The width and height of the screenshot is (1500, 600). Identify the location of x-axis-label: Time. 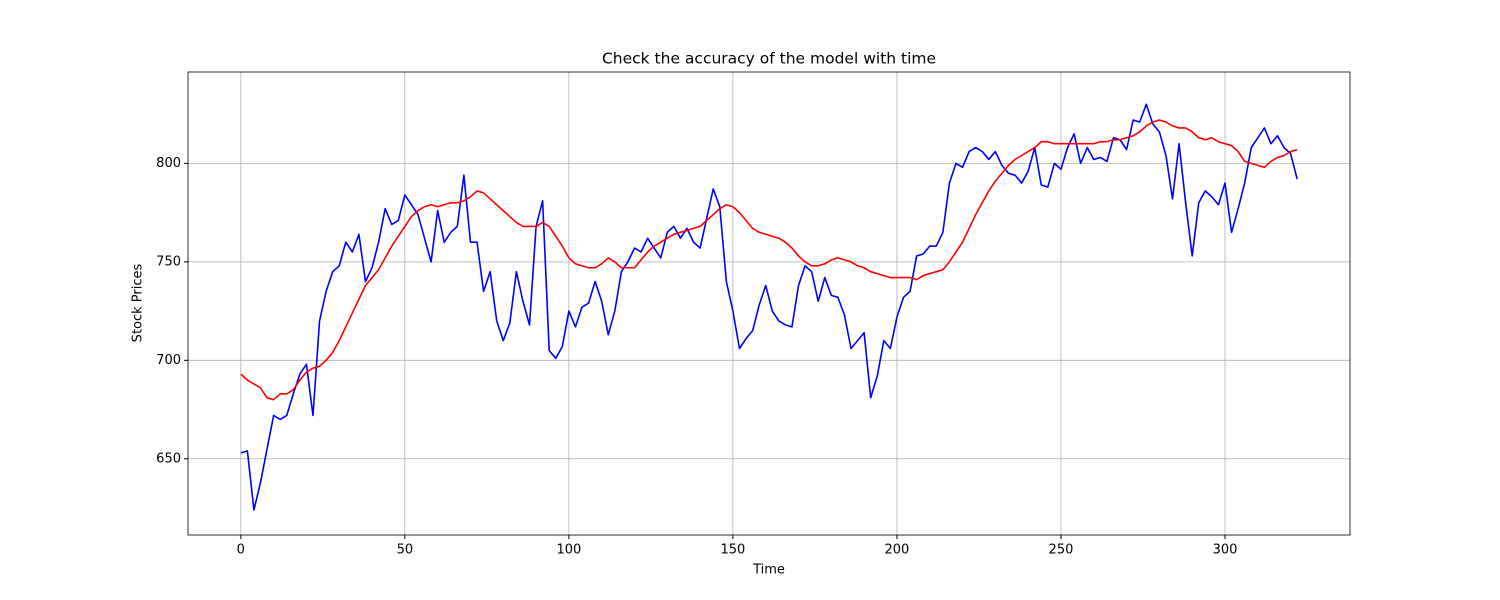
(768, 570).